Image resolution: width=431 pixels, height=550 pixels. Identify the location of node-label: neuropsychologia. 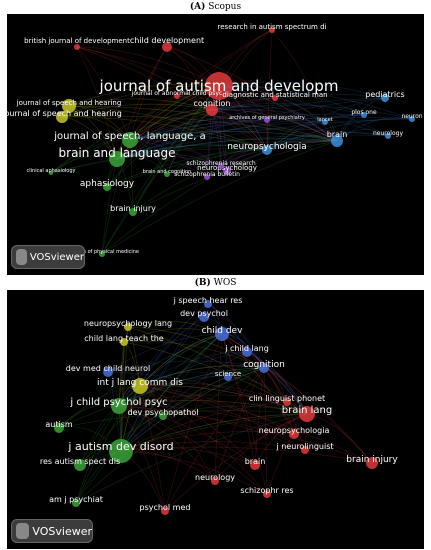
(267, 147).